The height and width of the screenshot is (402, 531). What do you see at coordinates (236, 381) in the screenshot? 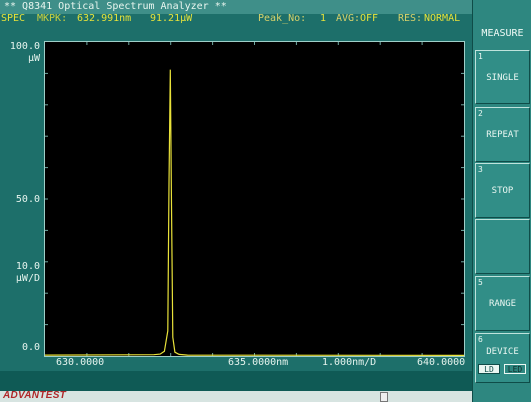
I see `message-bar` at bounding box center [236, 381].